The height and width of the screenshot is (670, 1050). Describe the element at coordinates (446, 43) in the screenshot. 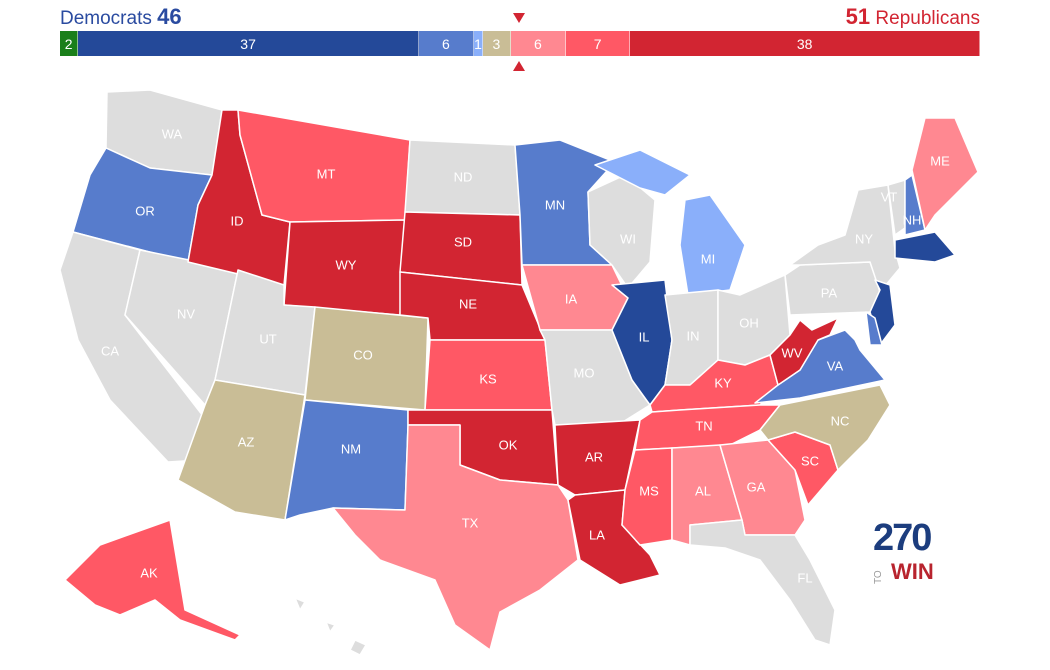

I see `bar-segment-likely_d: 6` at that location.